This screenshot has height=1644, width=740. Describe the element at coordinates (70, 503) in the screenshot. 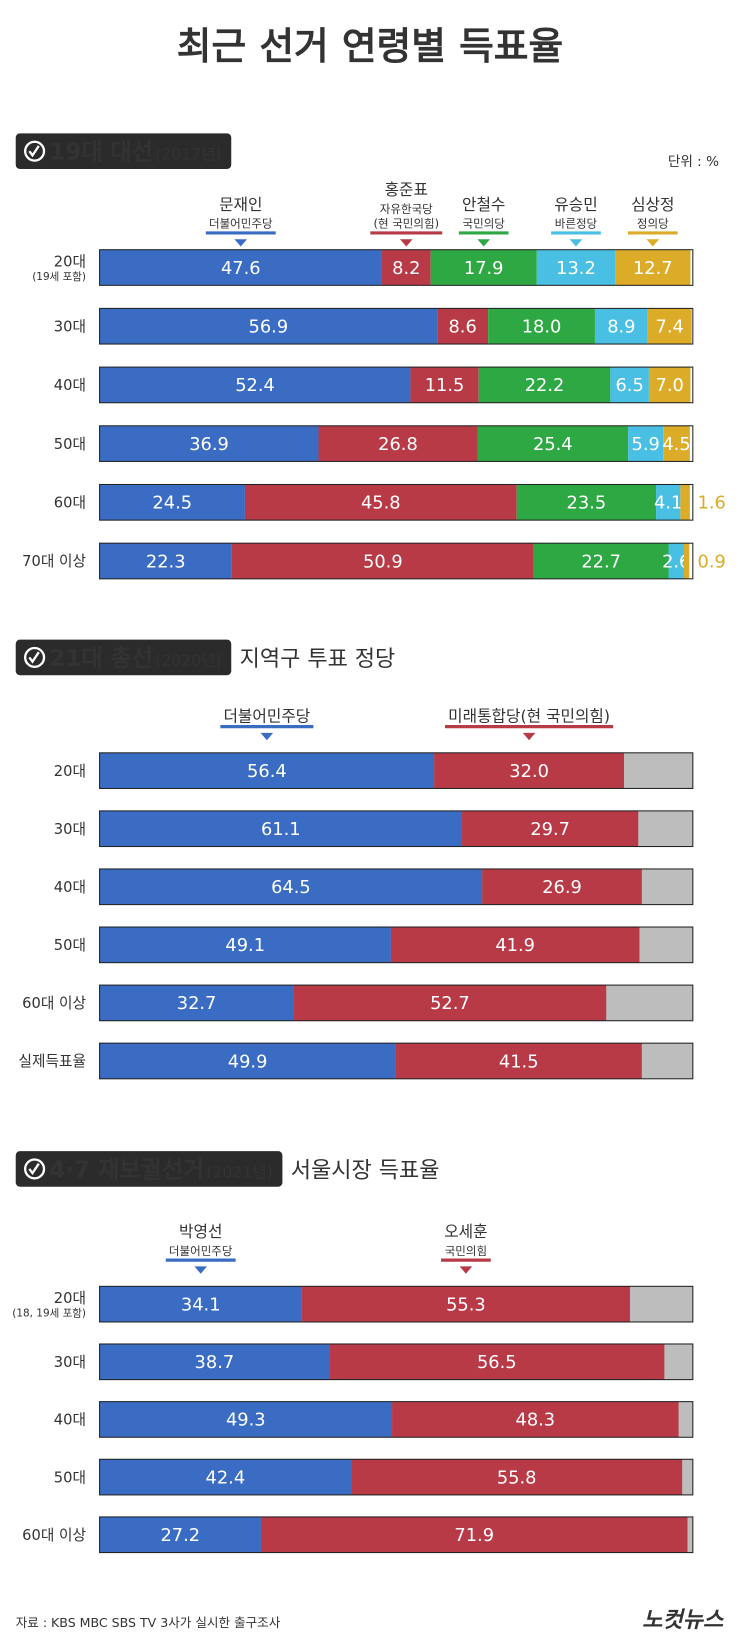

I see `category-label: 60대` at that location.